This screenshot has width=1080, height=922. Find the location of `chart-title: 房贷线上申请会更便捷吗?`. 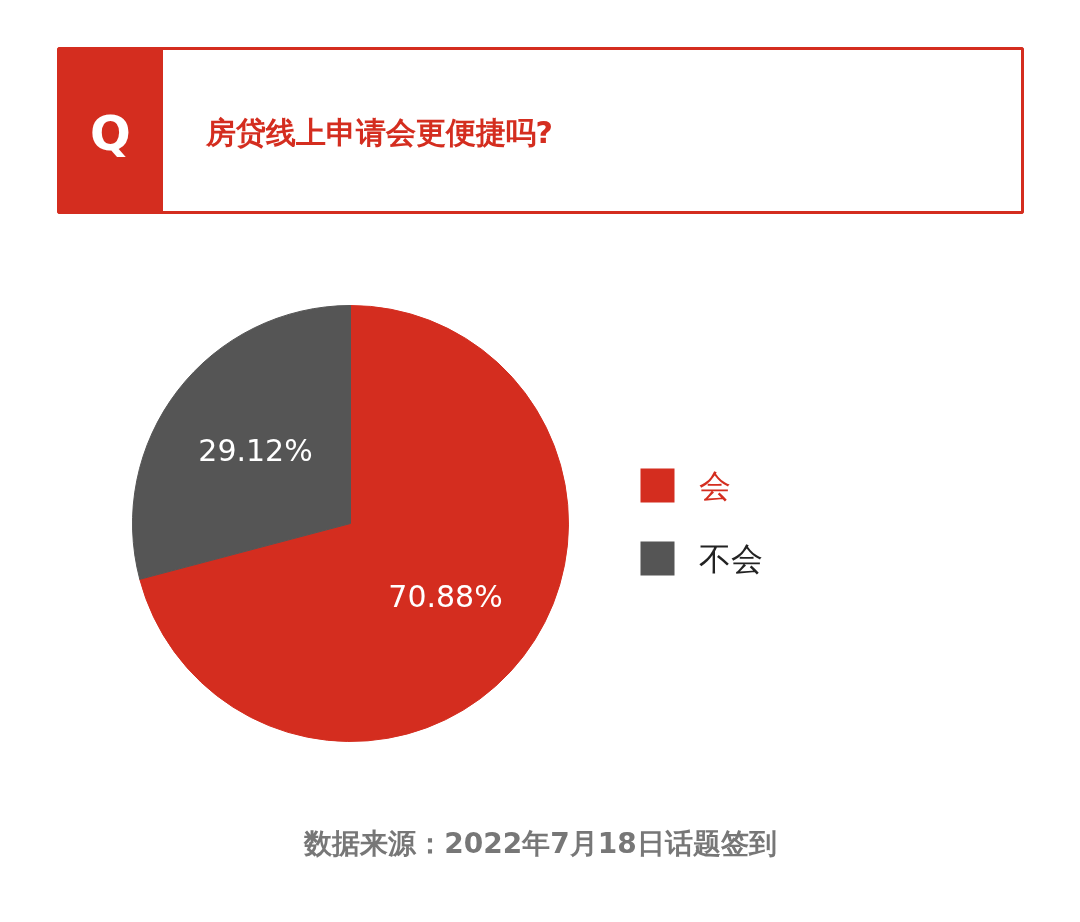

chart-title: 房贷线上申请会更便捷吗? is located at coordinates (378, 132).